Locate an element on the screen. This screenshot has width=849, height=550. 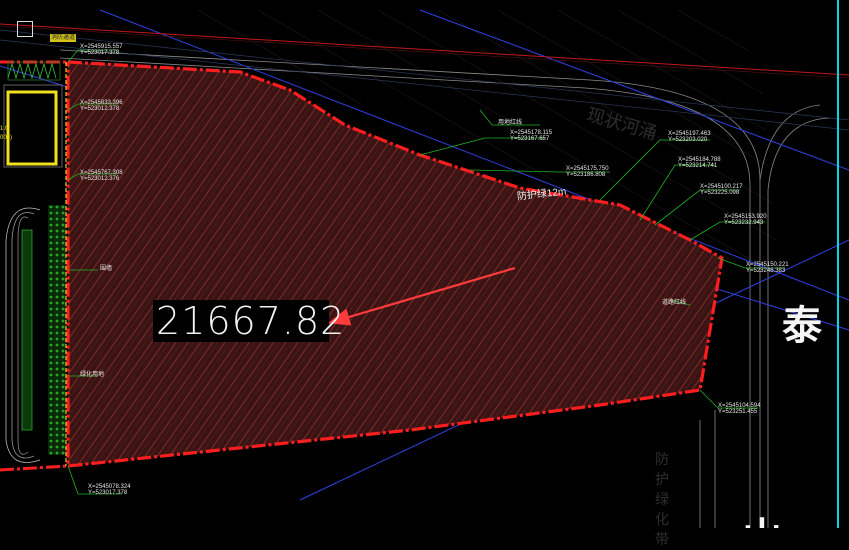
left-building-label-2: 005) is located at coordinates (6, 138).